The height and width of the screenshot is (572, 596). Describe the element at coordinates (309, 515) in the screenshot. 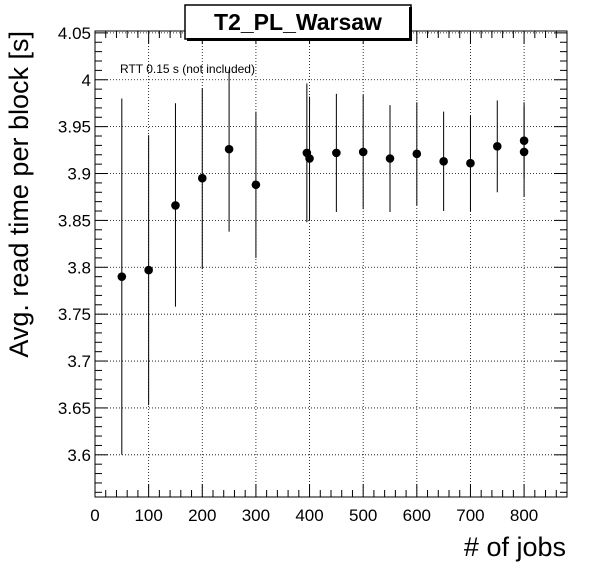

I see `x-tick-label: 400` at that location.